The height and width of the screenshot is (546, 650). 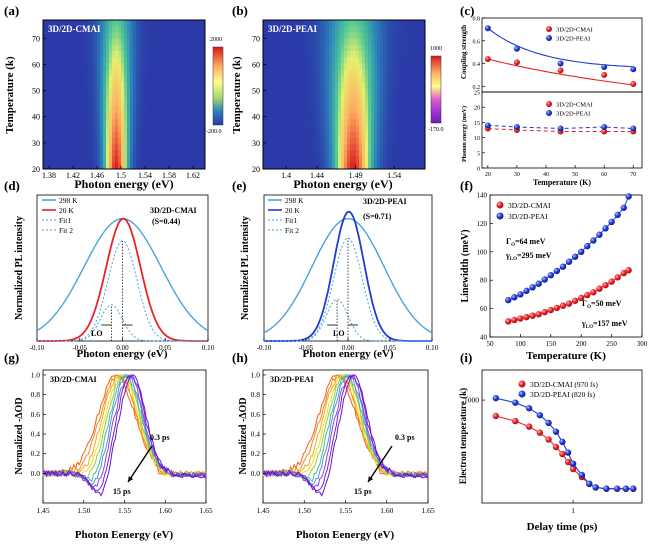 What do you see at coordinates (549, 113) in the screenshot?
I see `legend-marker` at bounding box center [549, 113].